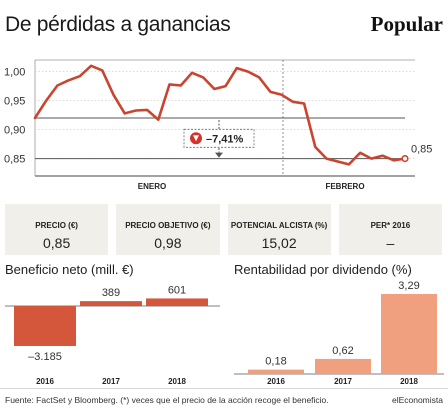 Image resolution: width=448 pixels, height=411 pixels. What do you see at coordinates (219, 155) in the screenshot?
I see `annotation-arrow-head` at bounding box center [219, 155].